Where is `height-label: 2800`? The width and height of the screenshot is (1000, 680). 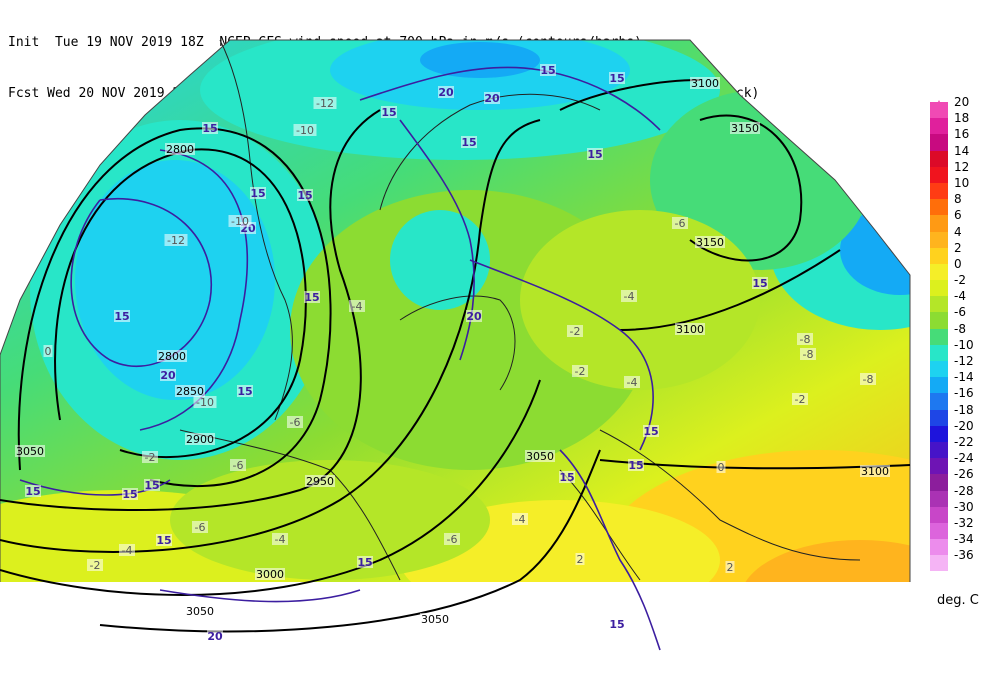
height-label: 2800 is located at coordinates (180, 149).